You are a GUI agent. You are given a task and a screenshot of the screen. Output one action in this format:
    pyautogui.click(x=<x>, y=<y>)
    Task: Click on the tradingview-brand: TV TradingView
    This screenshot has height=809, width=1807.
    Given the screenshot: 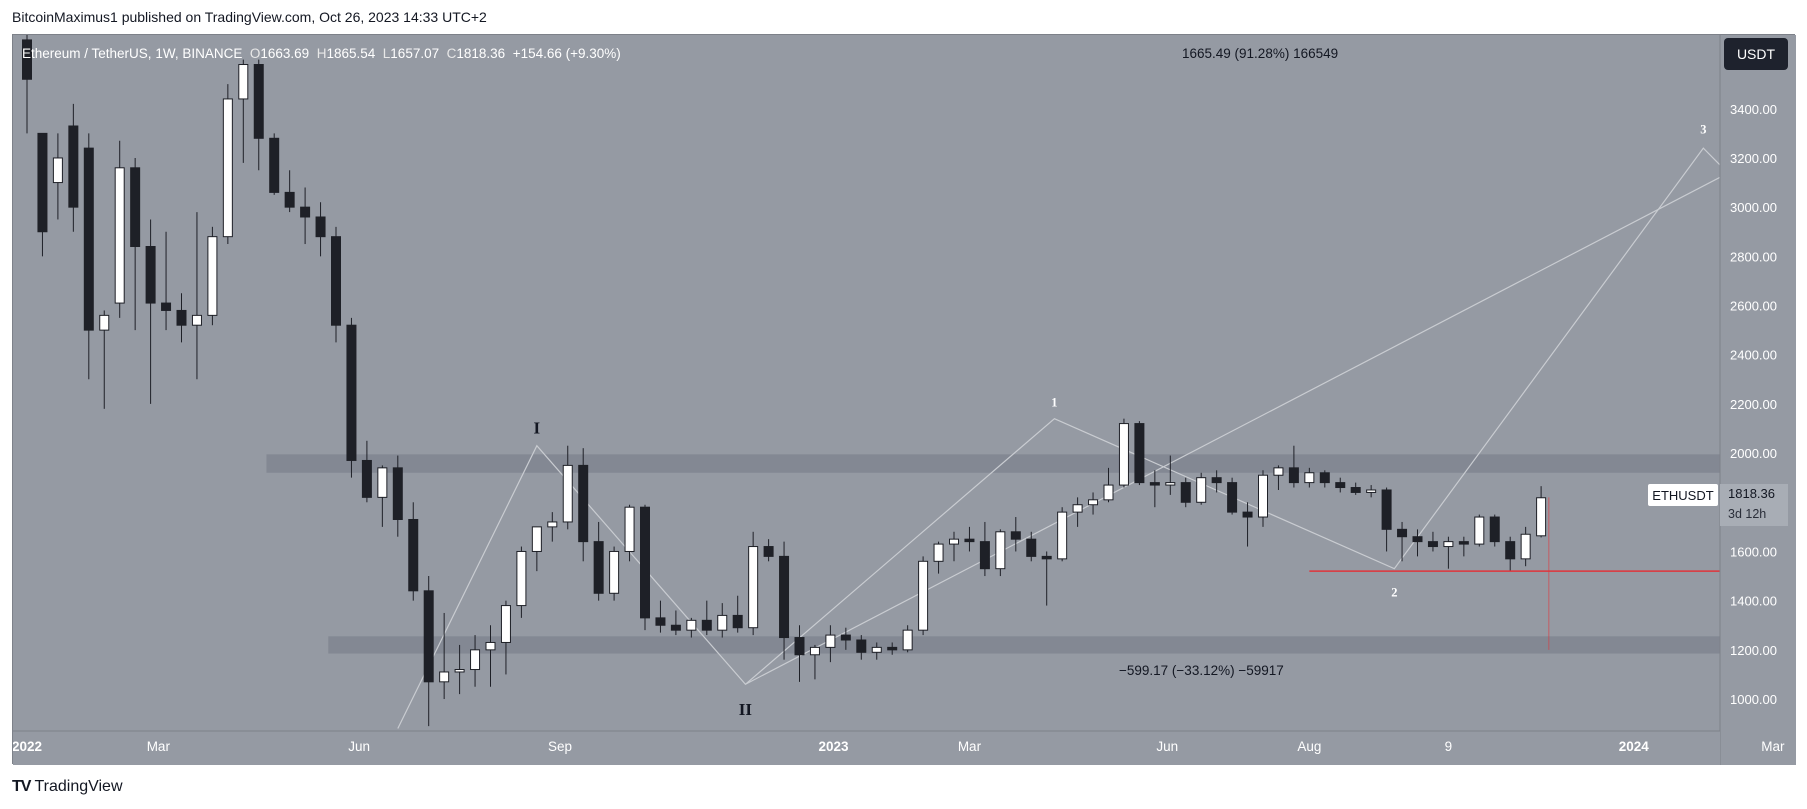 What is the action you would take?
    pyautogui.click(x=67, y=787)
    